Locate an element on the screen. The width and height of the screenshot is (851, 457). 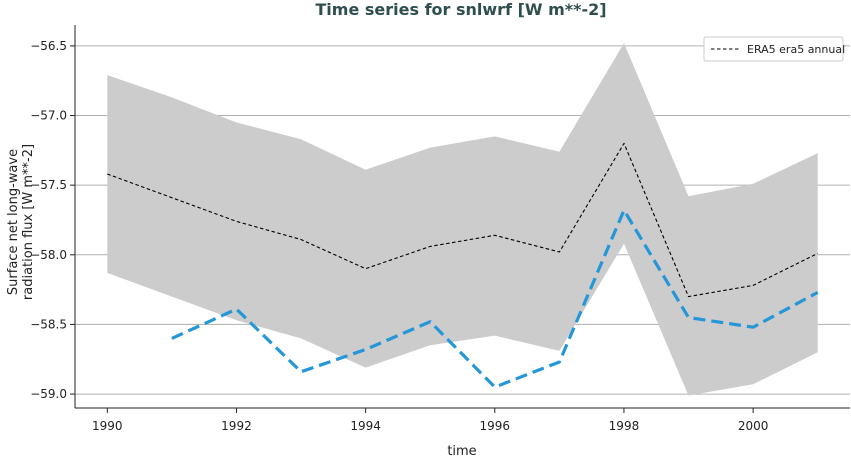
legend-label-era5: ERA5 era5 annual is located at coordinates (796, 49).